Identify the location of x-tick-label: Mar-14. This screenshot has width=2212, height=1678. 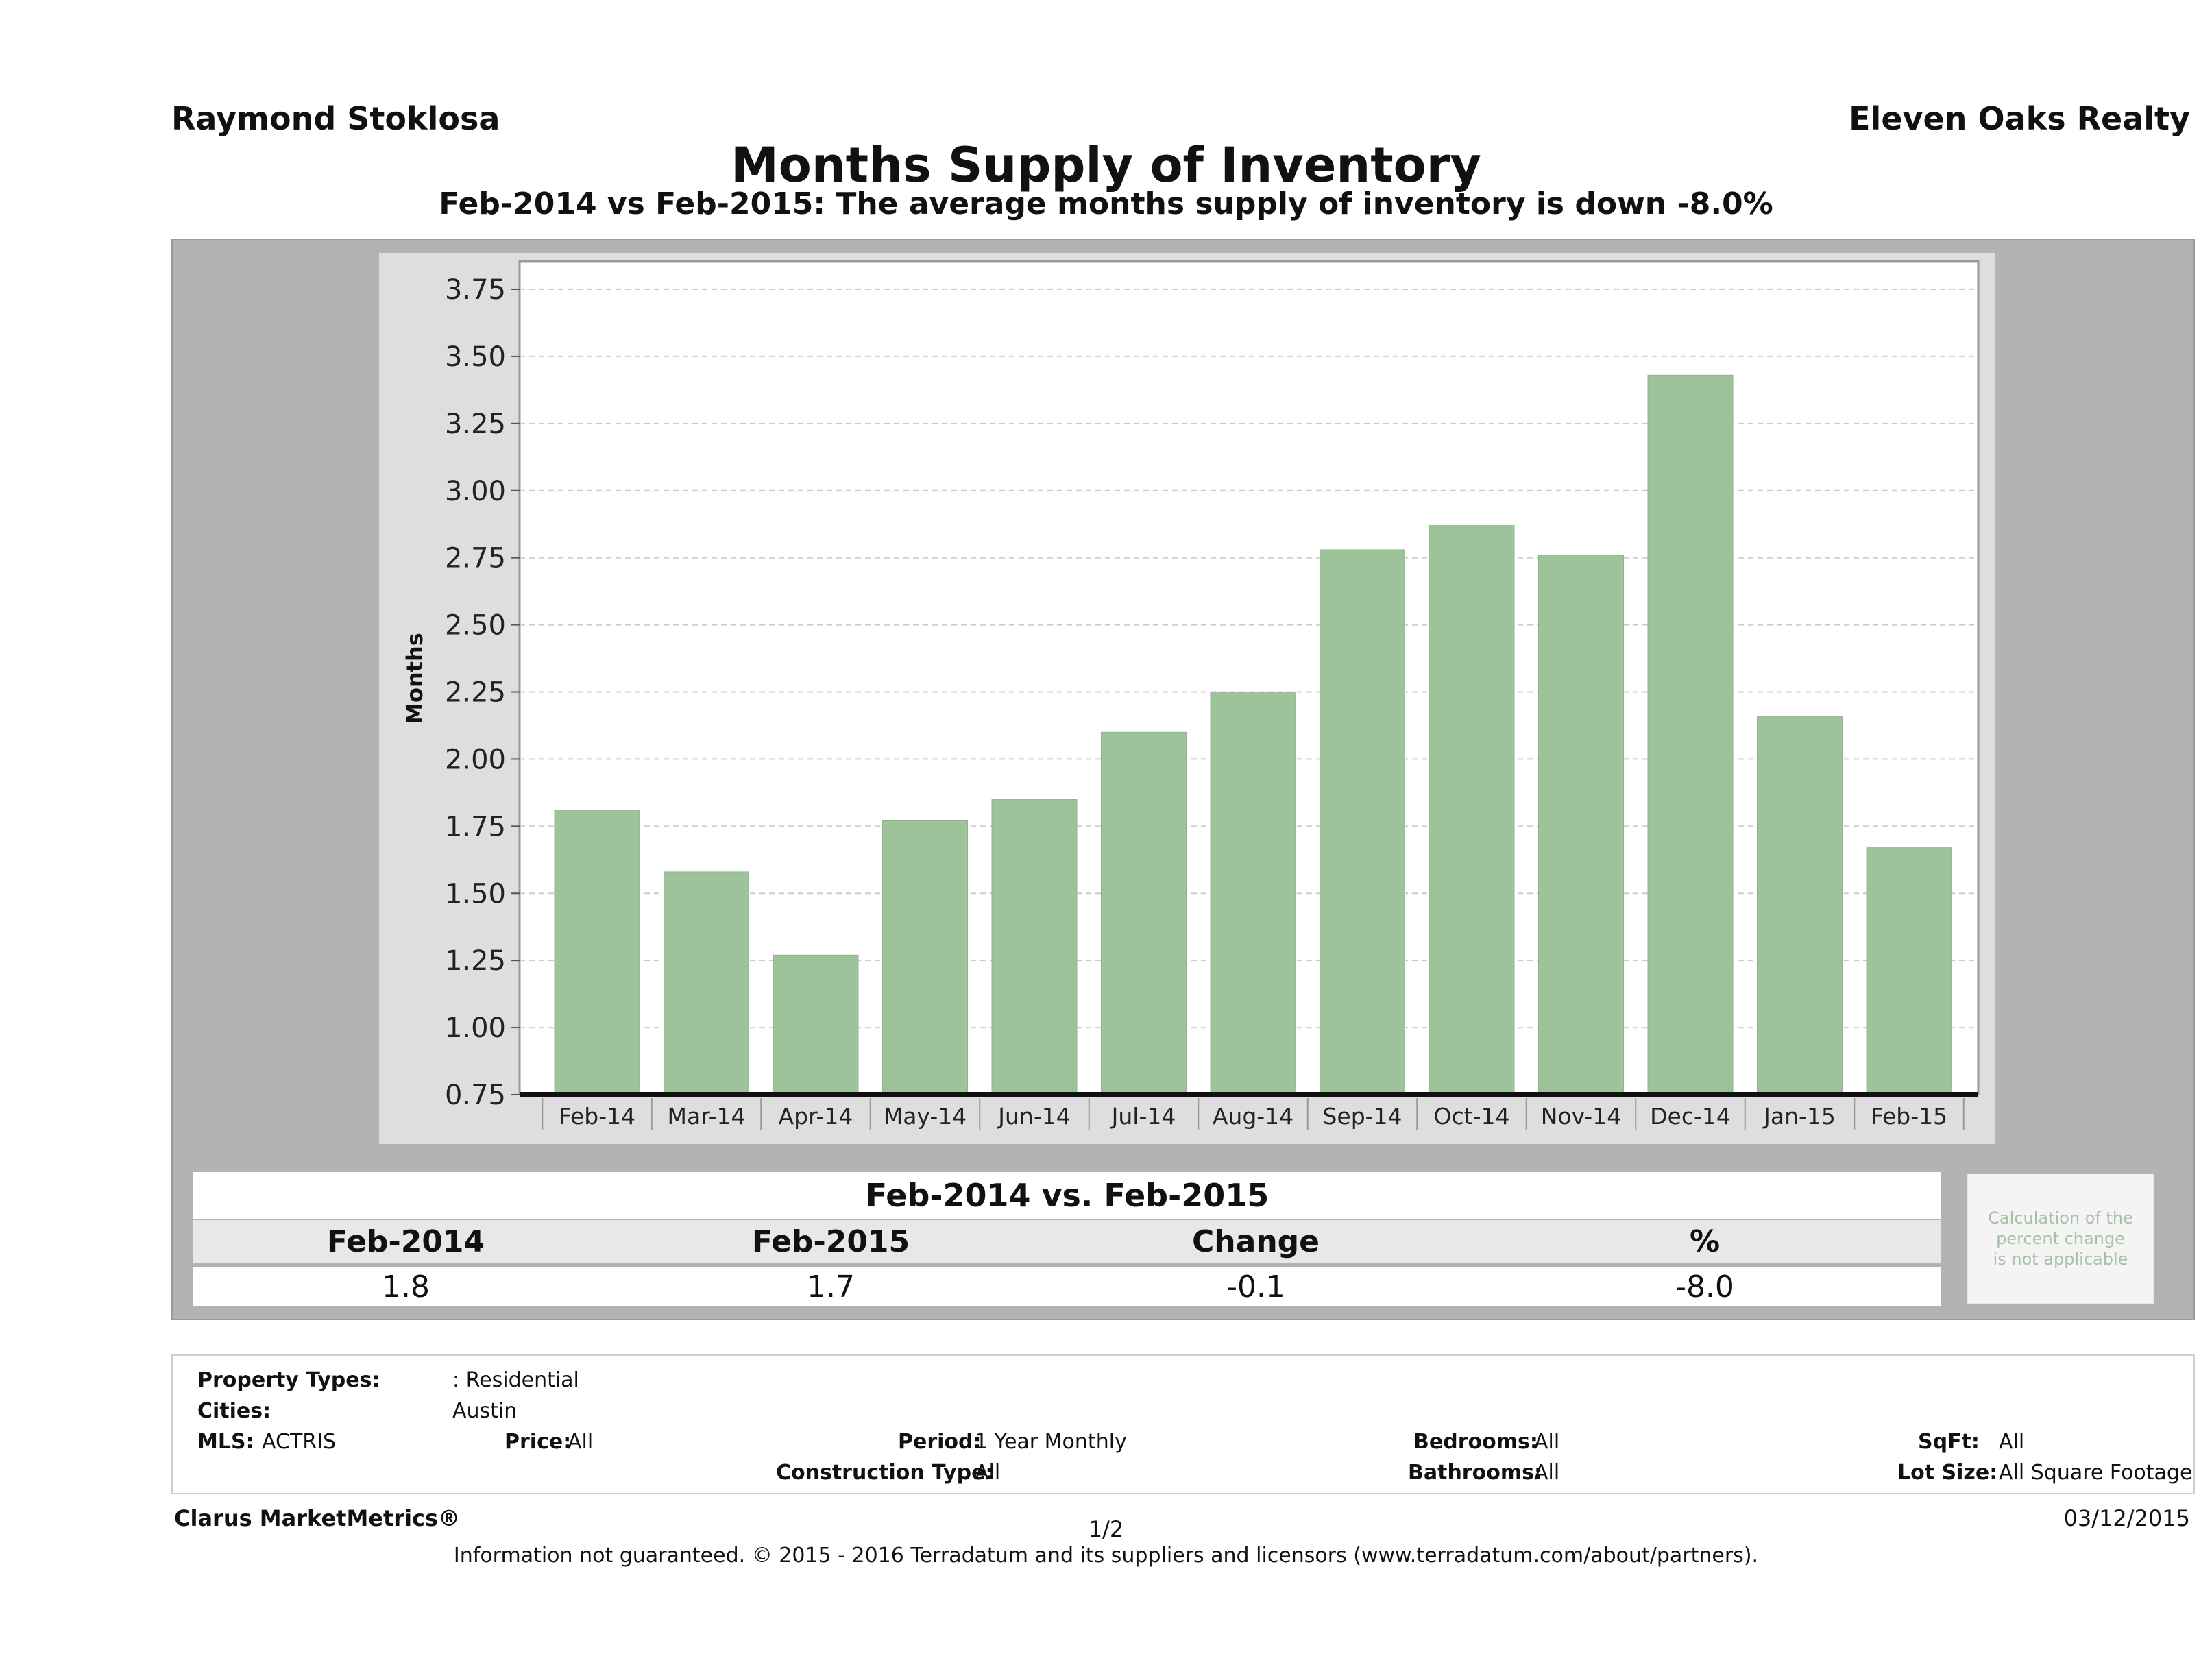
(706, 1116).